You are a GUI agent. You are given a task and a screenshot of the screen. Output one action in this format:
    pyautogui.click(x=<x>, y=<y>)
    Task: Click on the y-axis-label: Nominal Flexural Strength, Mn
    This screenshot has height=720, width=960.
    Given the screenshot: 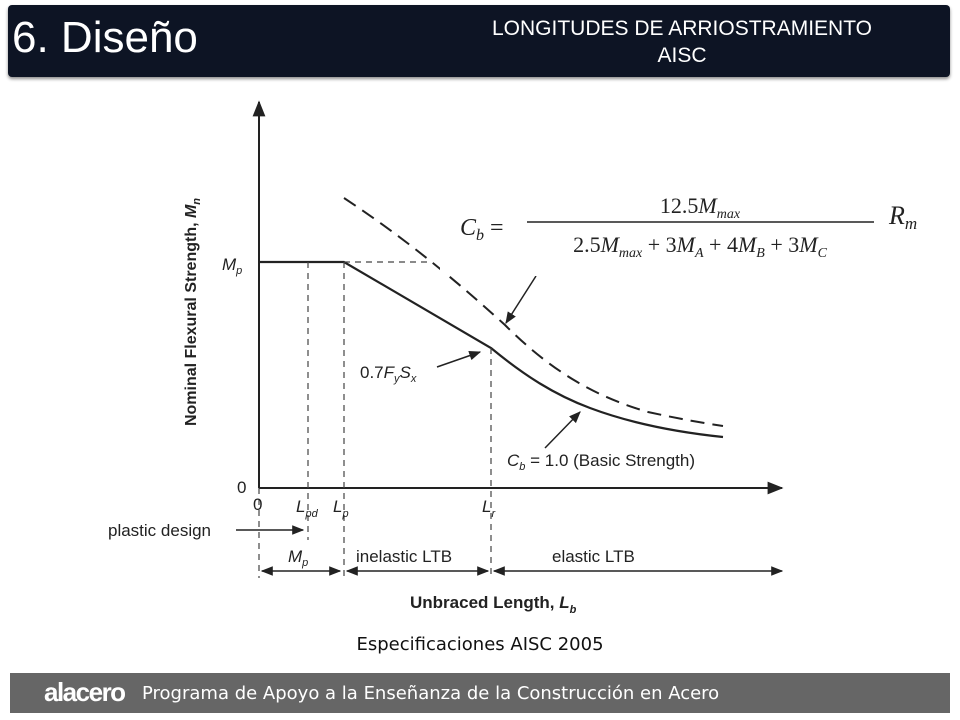 What is the action you would take?
    pyautogui.click(x=193, y=312)
    